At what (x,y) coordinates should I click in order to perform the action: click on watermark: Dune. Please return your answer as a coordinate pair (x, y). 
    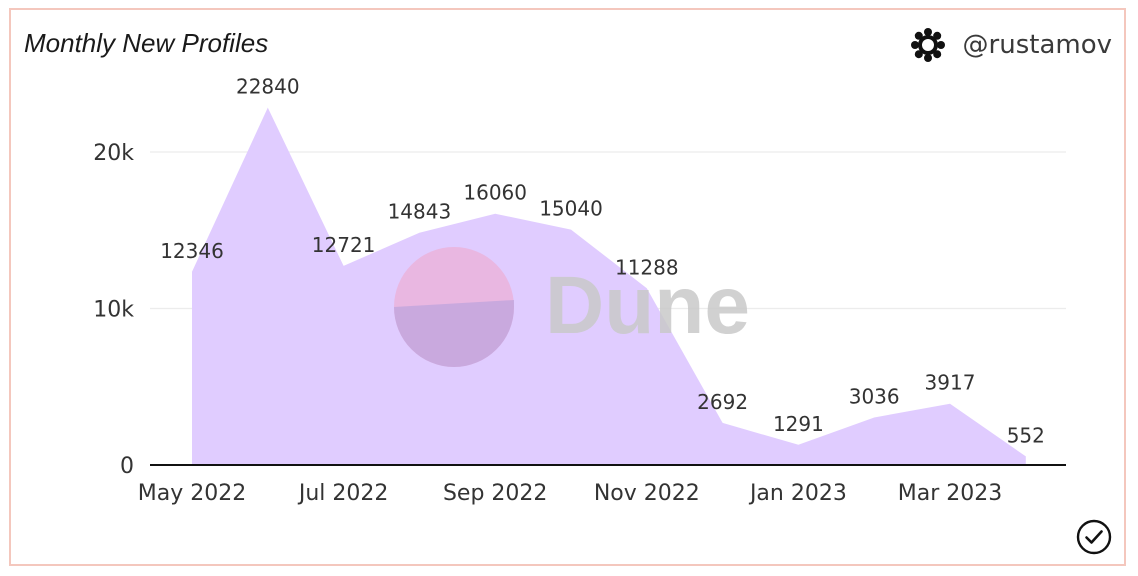
    Looking at the image, I should click on (572, 307).